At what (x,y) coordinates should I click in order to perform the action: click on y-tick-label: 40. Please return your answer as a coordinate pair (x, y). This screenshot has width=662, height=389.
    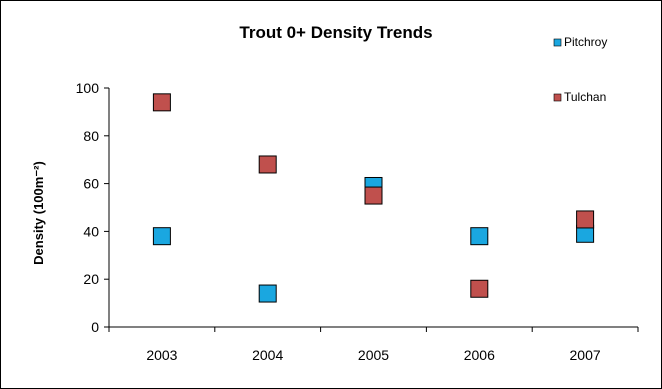
    Looking at the image, I should click on (91, 231).